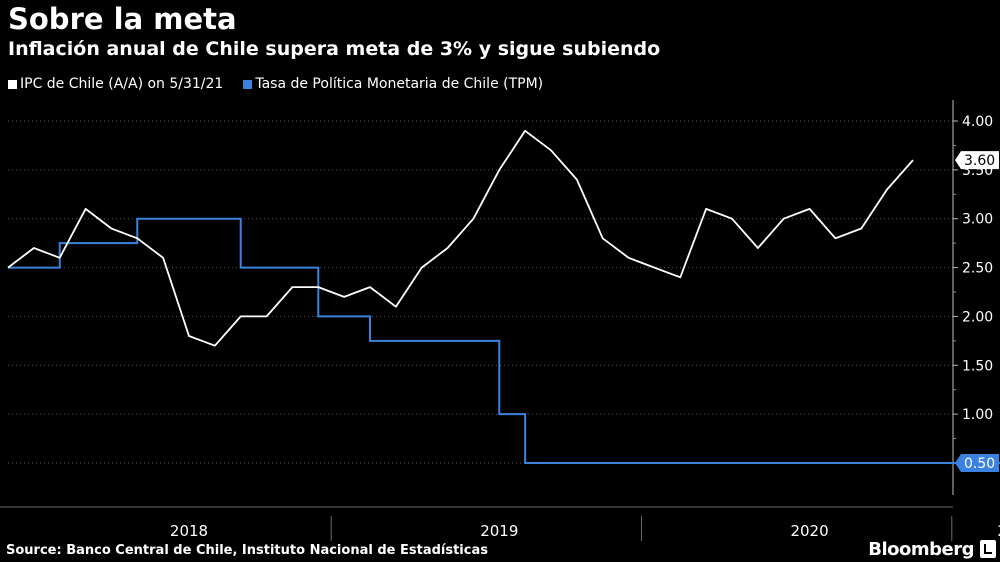 The height and width of the screenshot is (562, 1000). What do you see at coordinates (189, 531) in the screenshot?
I see `x-tick-label-0: 2018` at bounding box center [189, 531].